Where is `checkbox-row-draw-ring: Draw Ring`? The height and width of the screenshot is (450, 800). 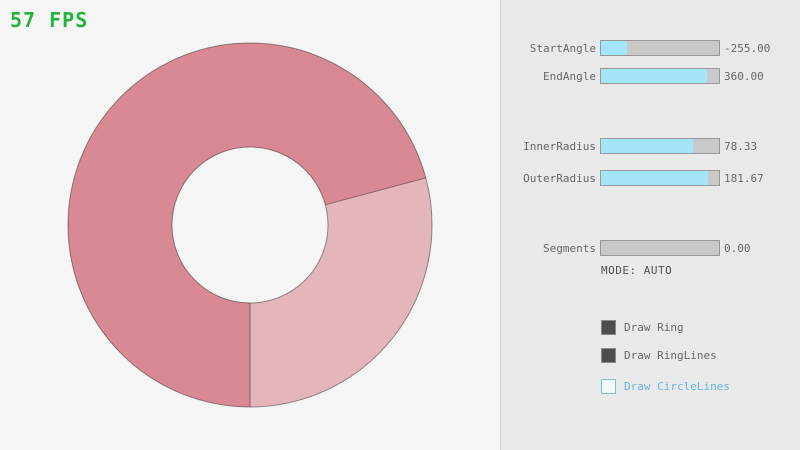
checkbox-row-draw-ring: Draw Ring is located at coordinates (642, 327).